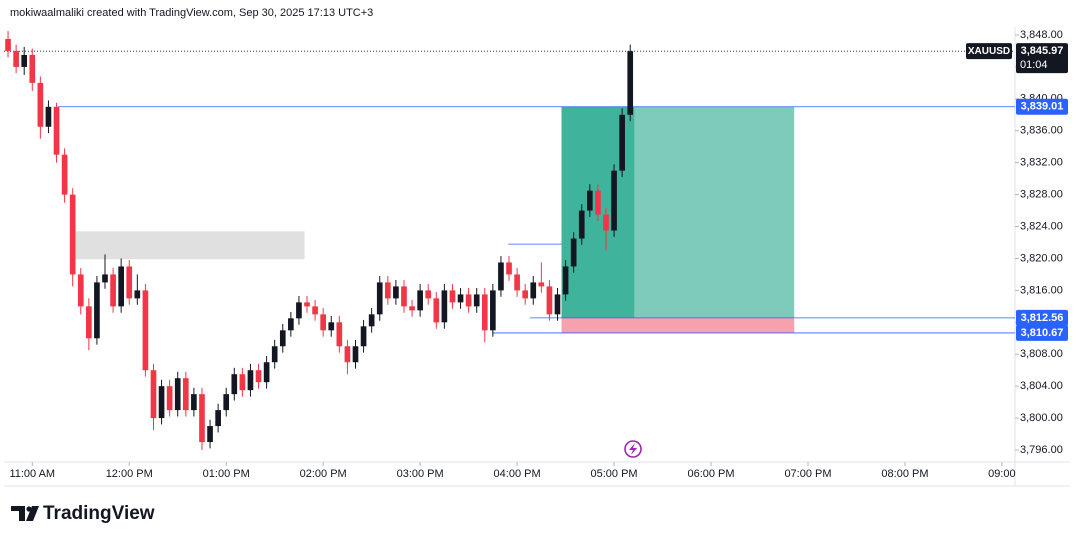  What do you see at coordinates (1041, 131) in the screenshot?
I see `y-tick-label: 3,836.00` at bounding box center [1041, 131].